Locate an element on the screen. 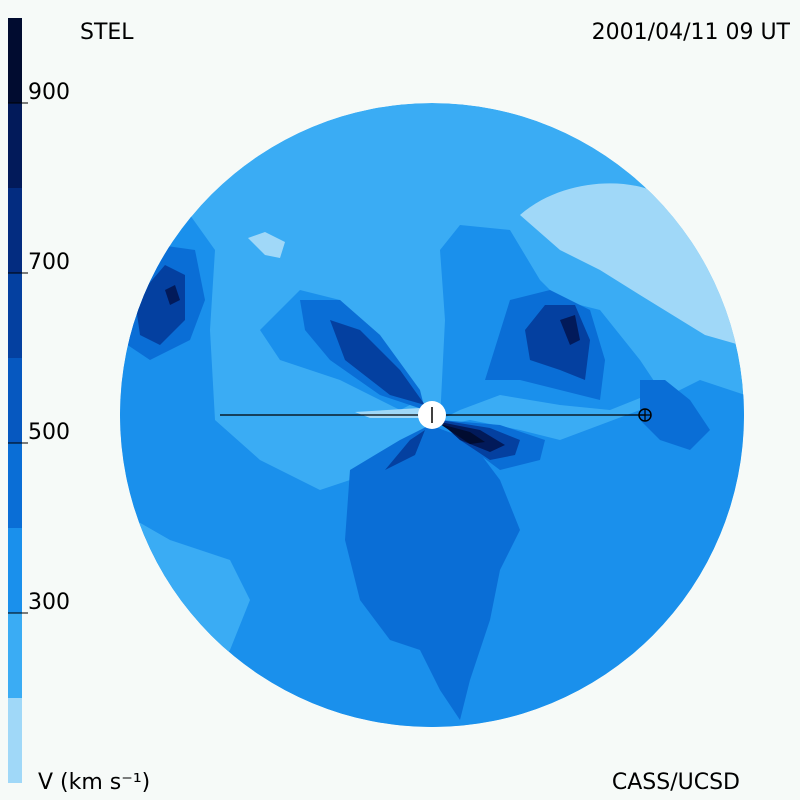 The height and width of the screenshot is (800, 800). observatory-label: STEL is located at coordinates (107, 32).